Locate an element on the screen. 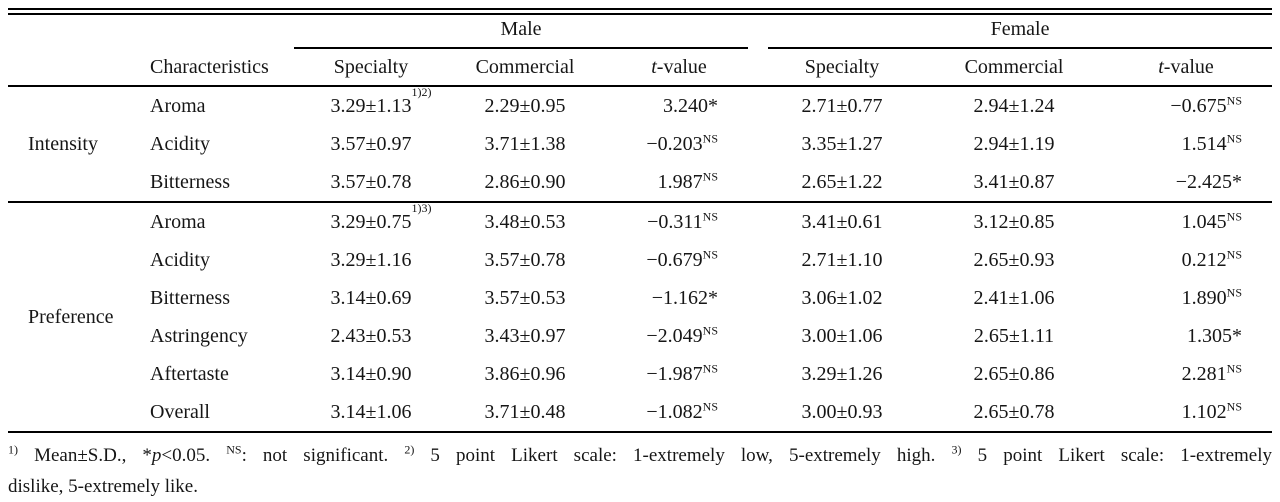 The image size is (1280, 502). t-value-cell: 1.890NS is located at coordinates (1212, 296).